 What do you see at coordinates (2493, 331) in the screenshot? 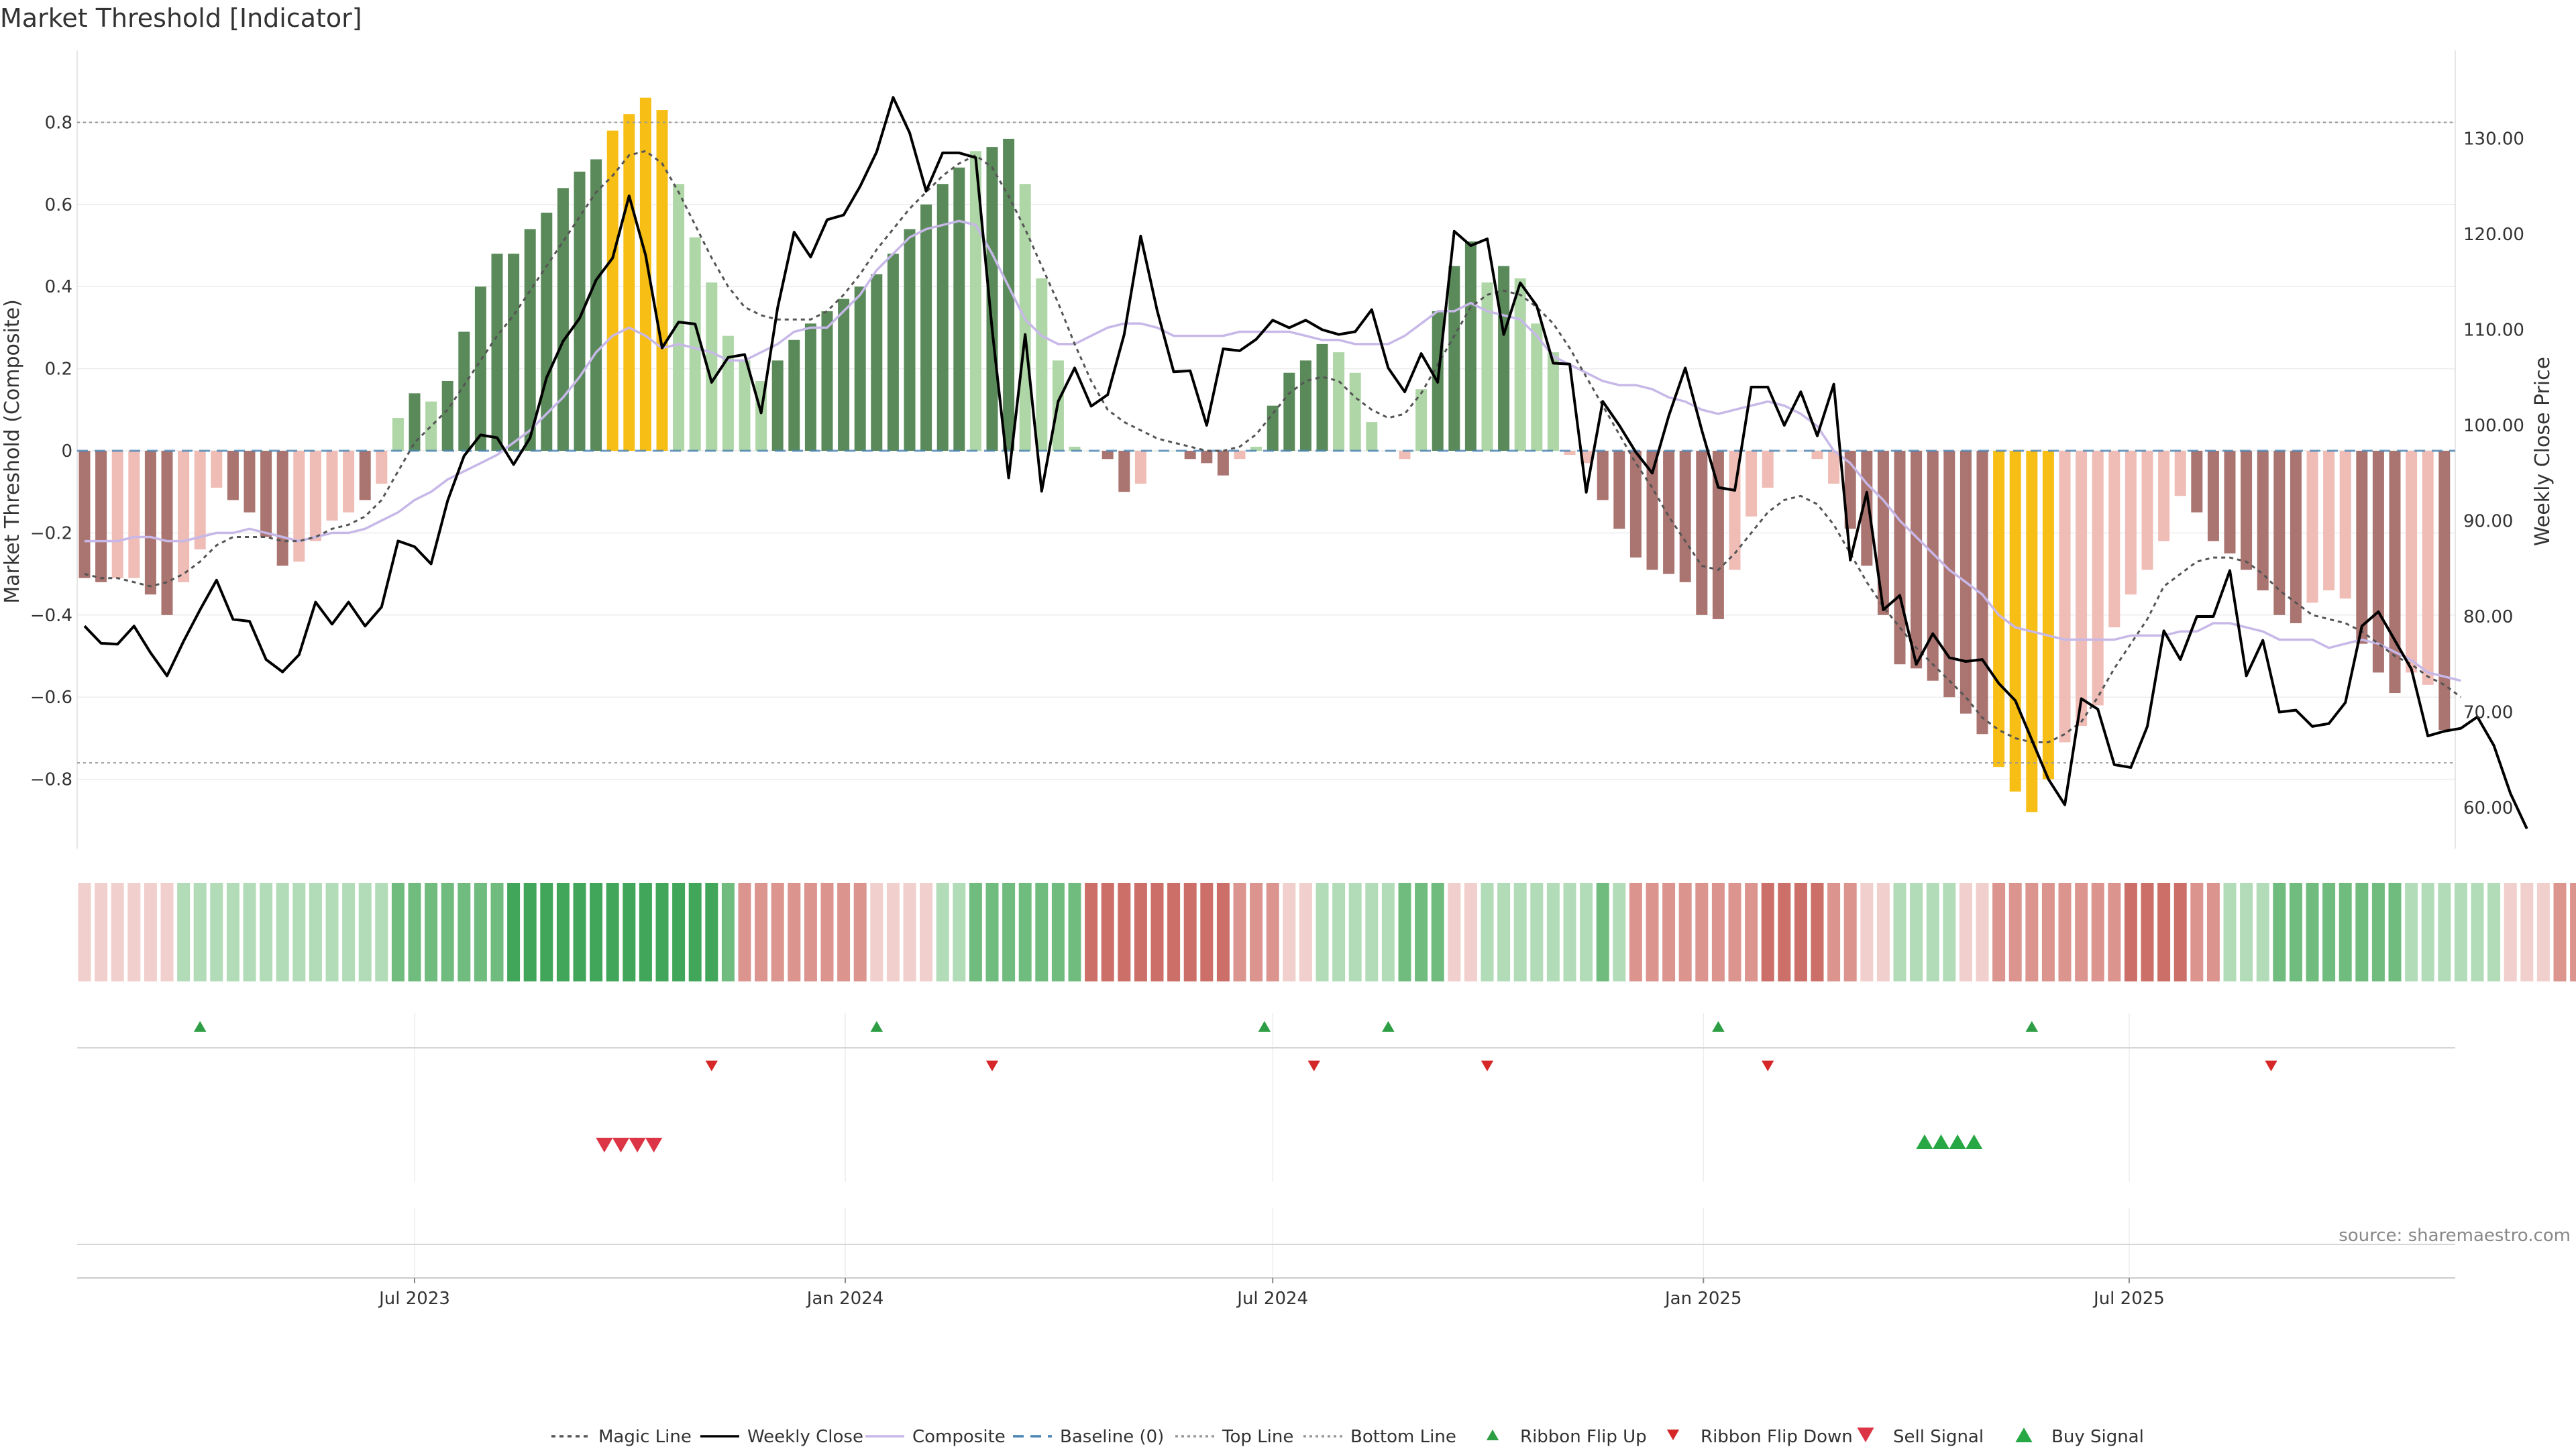
I see `y2-tick-label: 110.00` at bounding box center [2493, 331].